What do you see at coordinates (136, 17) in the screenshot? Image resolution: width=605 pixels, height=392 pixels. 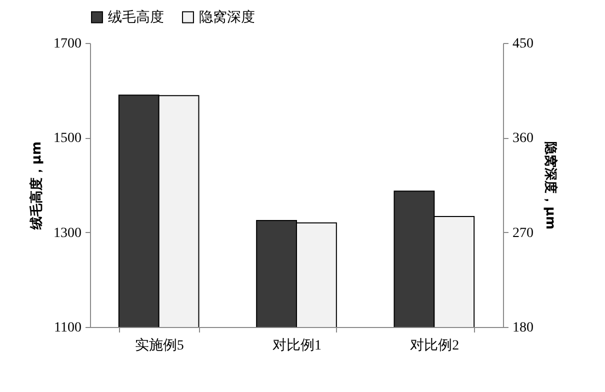 I see `legend-label: 绒毛高度` at bounding box center [136, 17].